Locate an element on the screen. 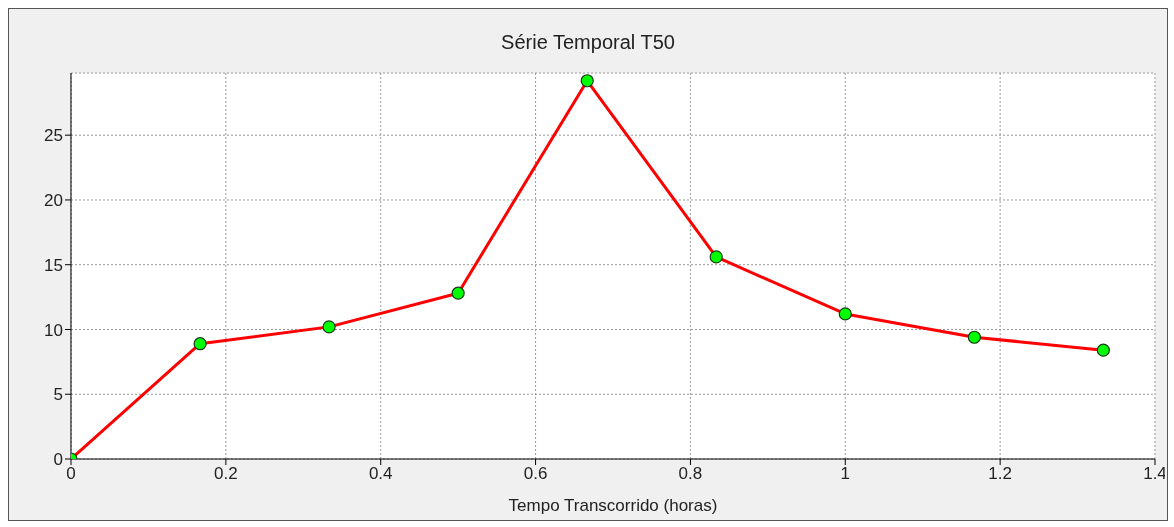  x-tick-label: 0.2 is located at coordinates (226, 474).